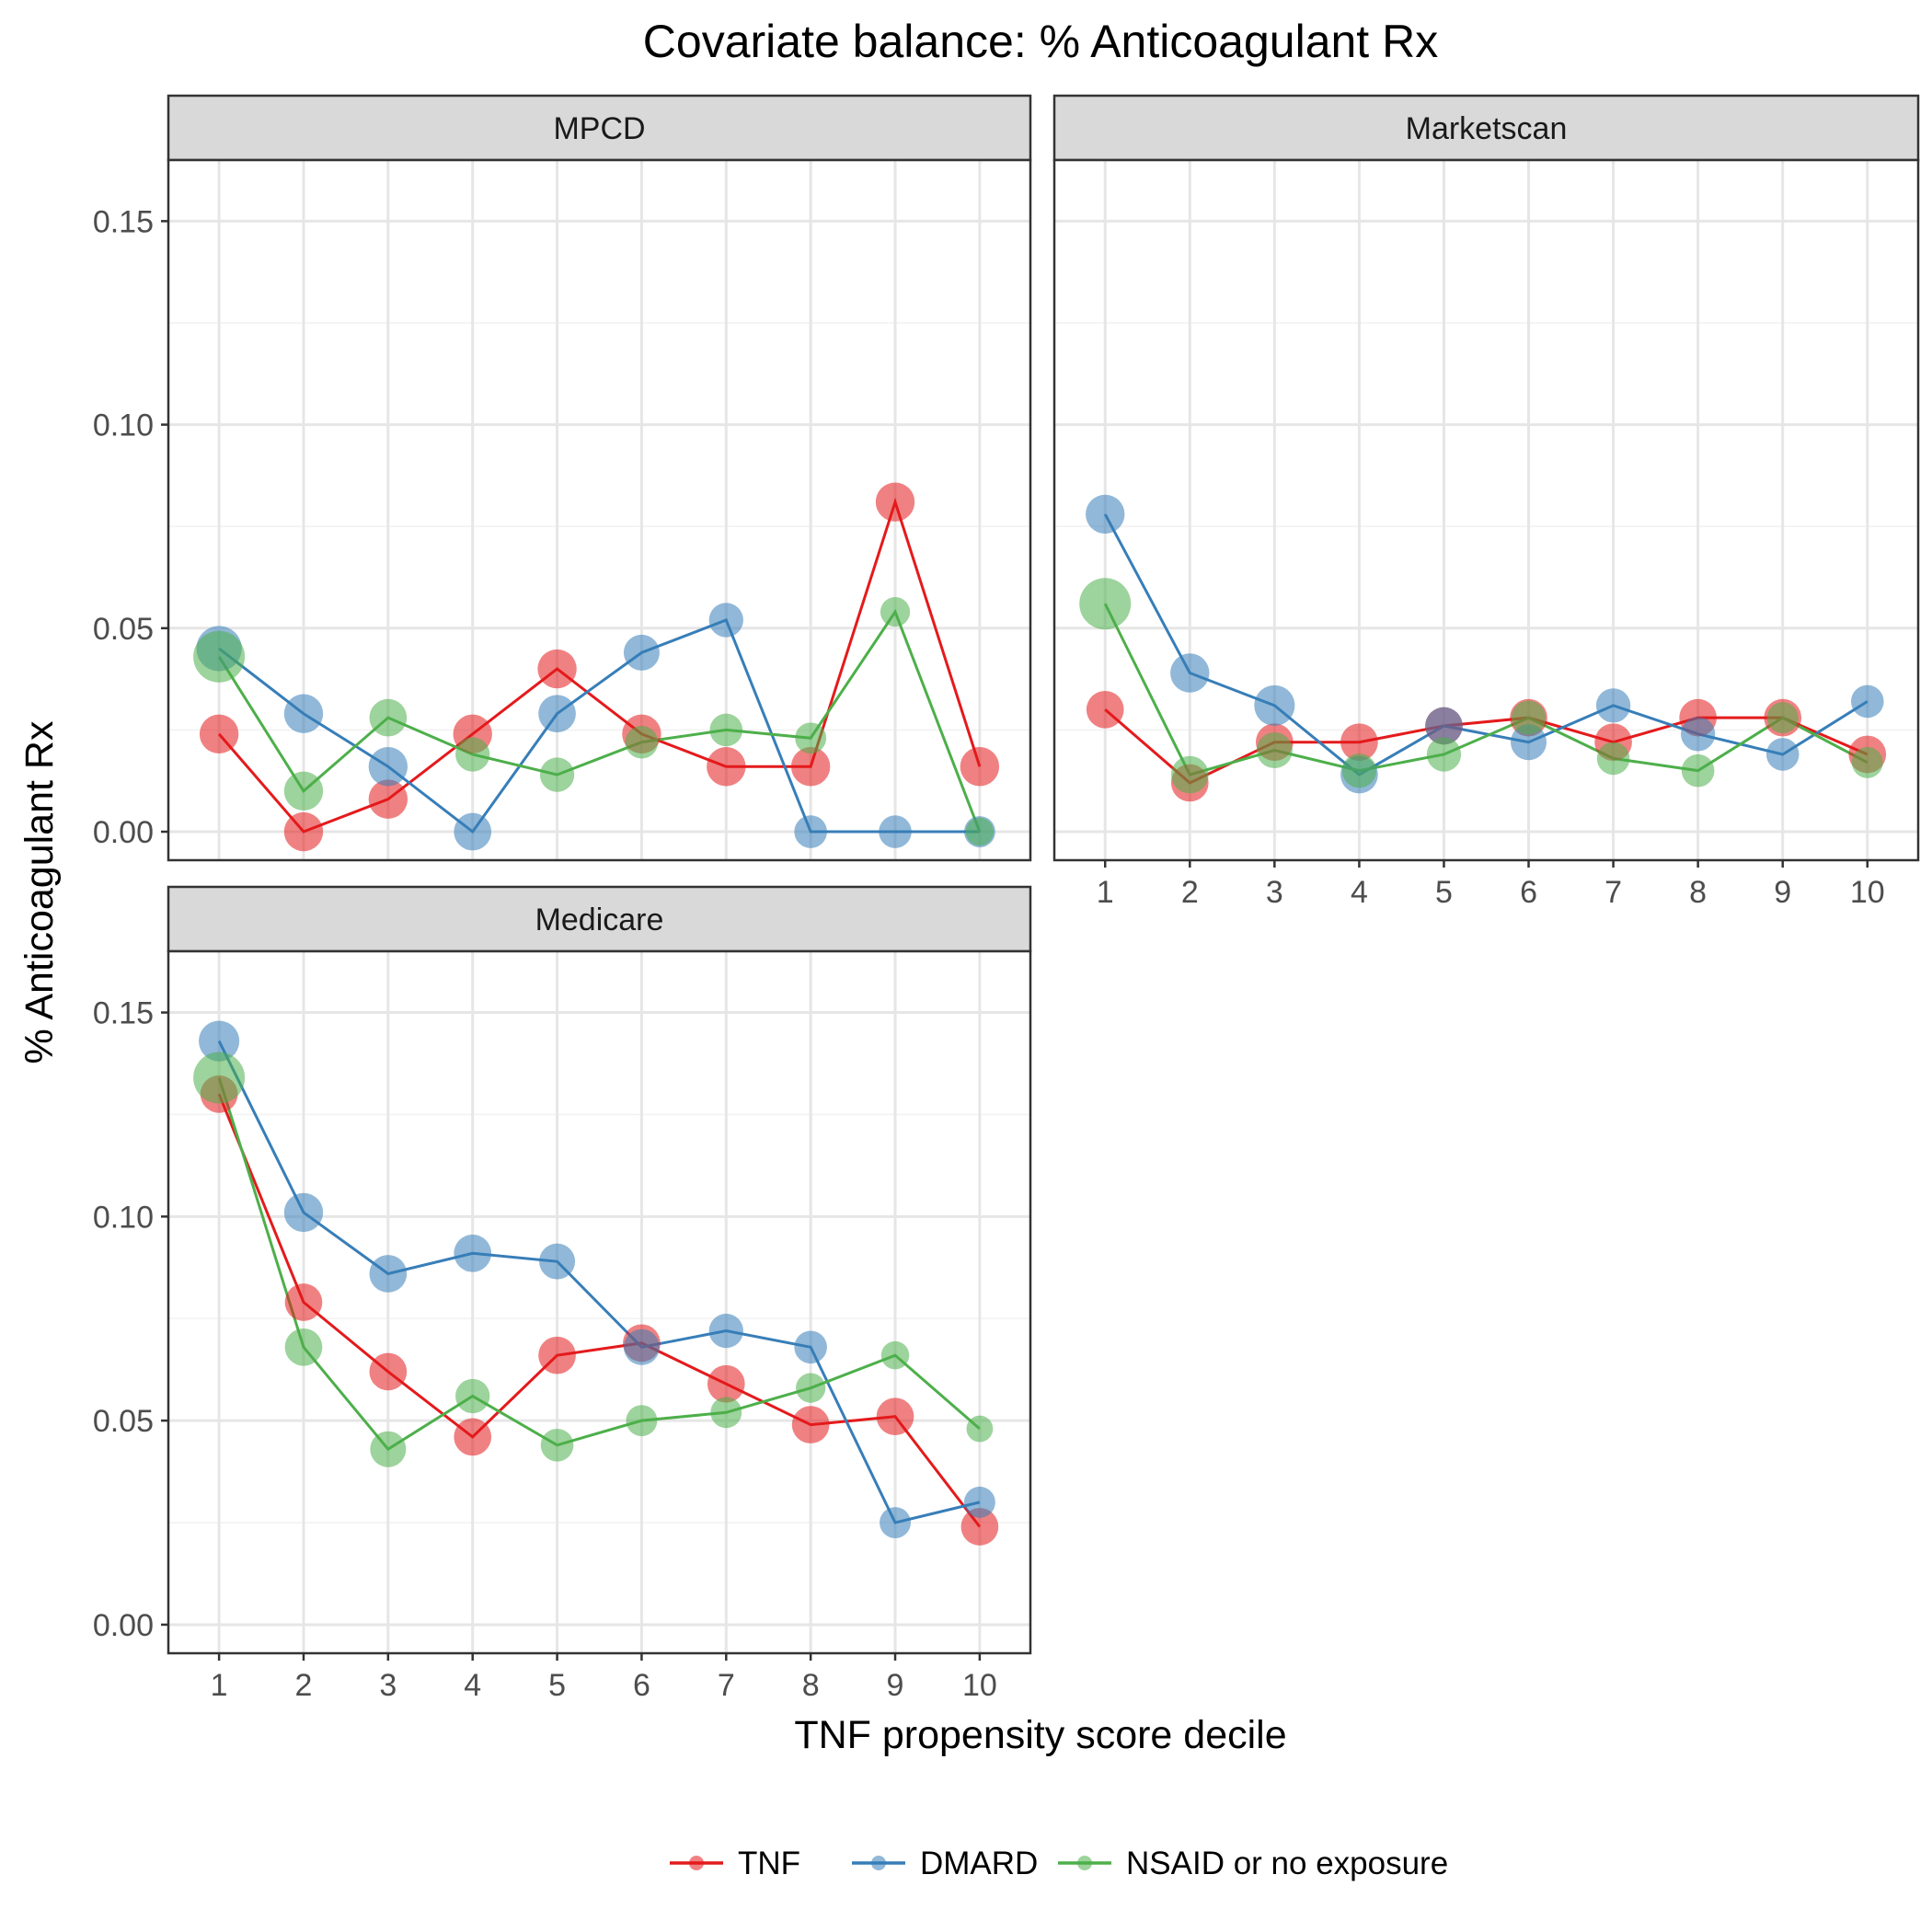 The width and height of the screenshot is (1932, 1932). I want to click on facet-strip, so click(599, 919).